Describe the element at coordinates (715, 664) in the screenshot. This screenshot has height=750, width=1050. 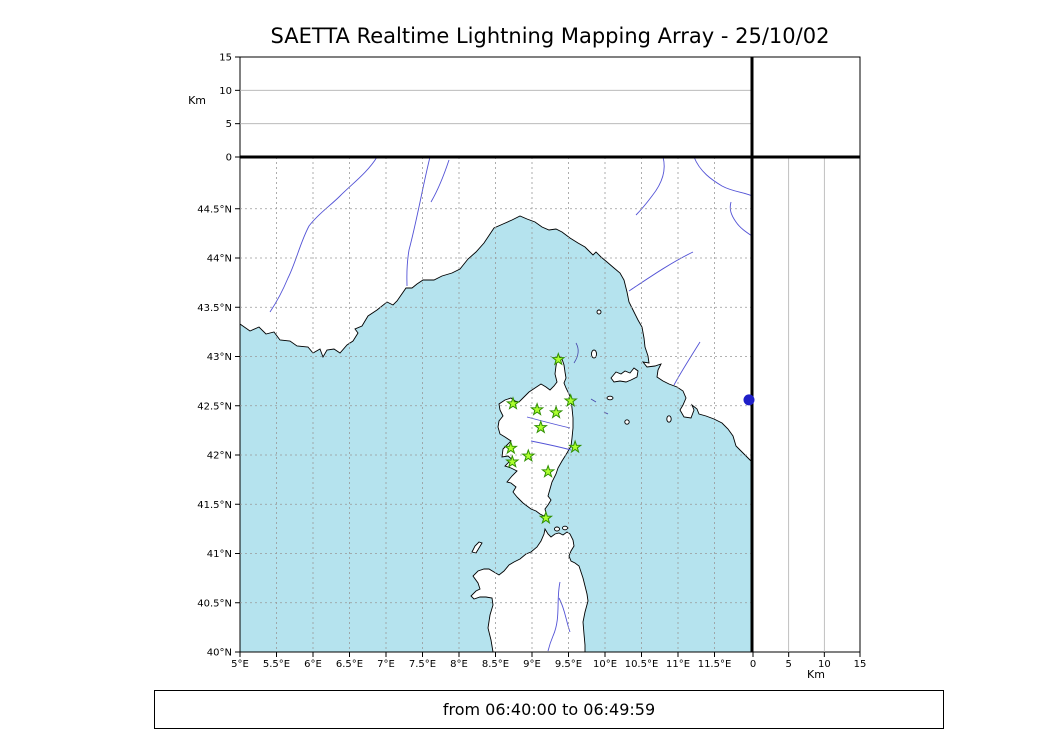
I see `lon-tick-label: 11.5°E` at that location.